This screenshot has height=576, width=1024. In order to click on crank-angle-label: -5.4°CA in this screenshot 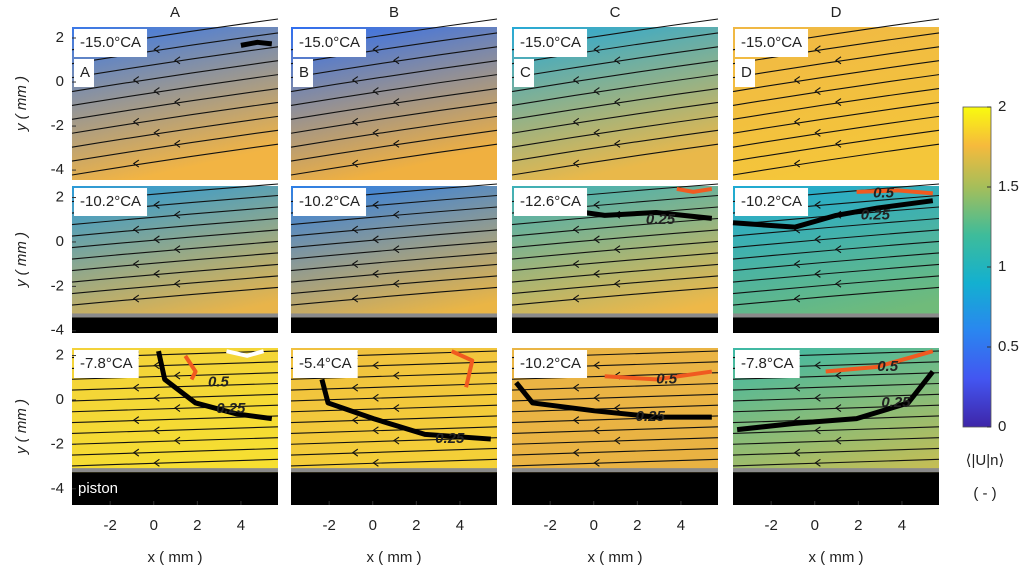, I will do `click(325, 363)`.